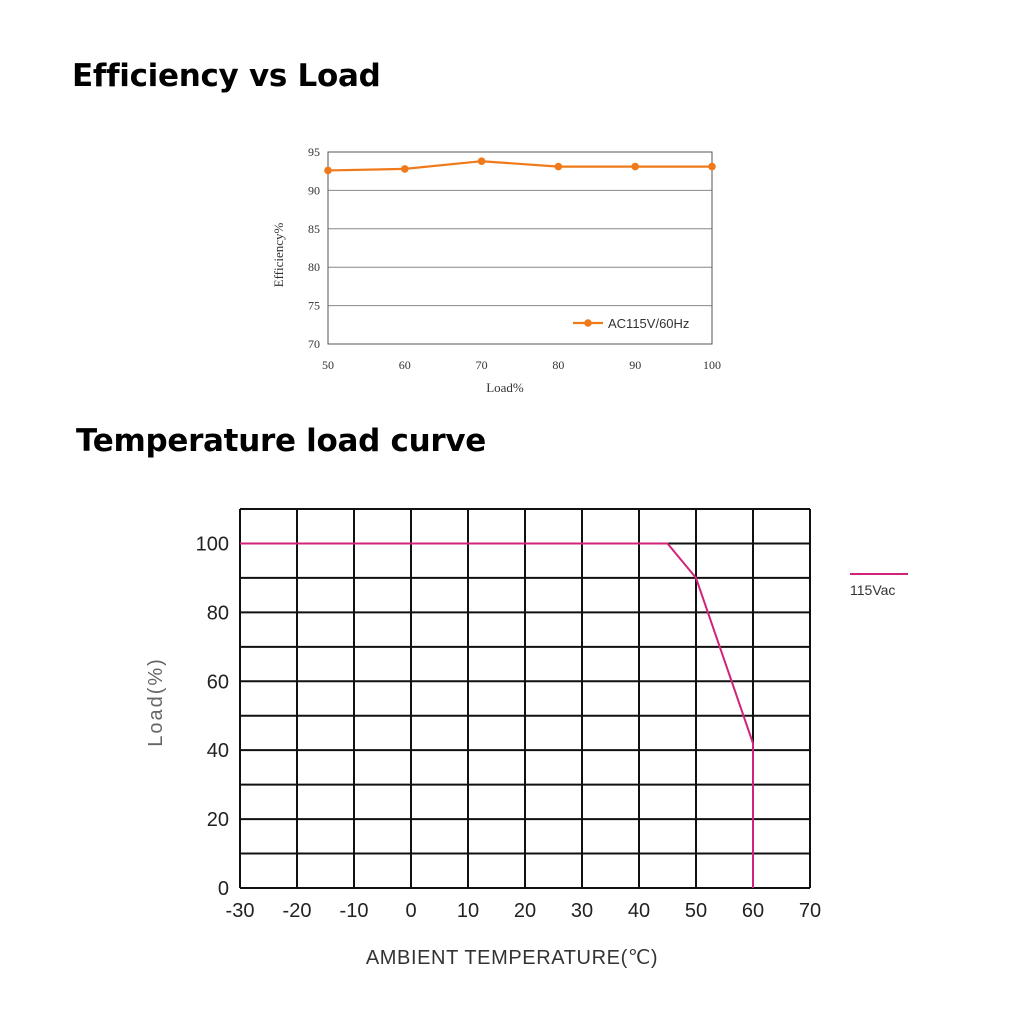  What do you see at coordinates (297, 911) in the screenshot?
I see `temp-x-tick-label: -20` at bounding box center [297, 911].